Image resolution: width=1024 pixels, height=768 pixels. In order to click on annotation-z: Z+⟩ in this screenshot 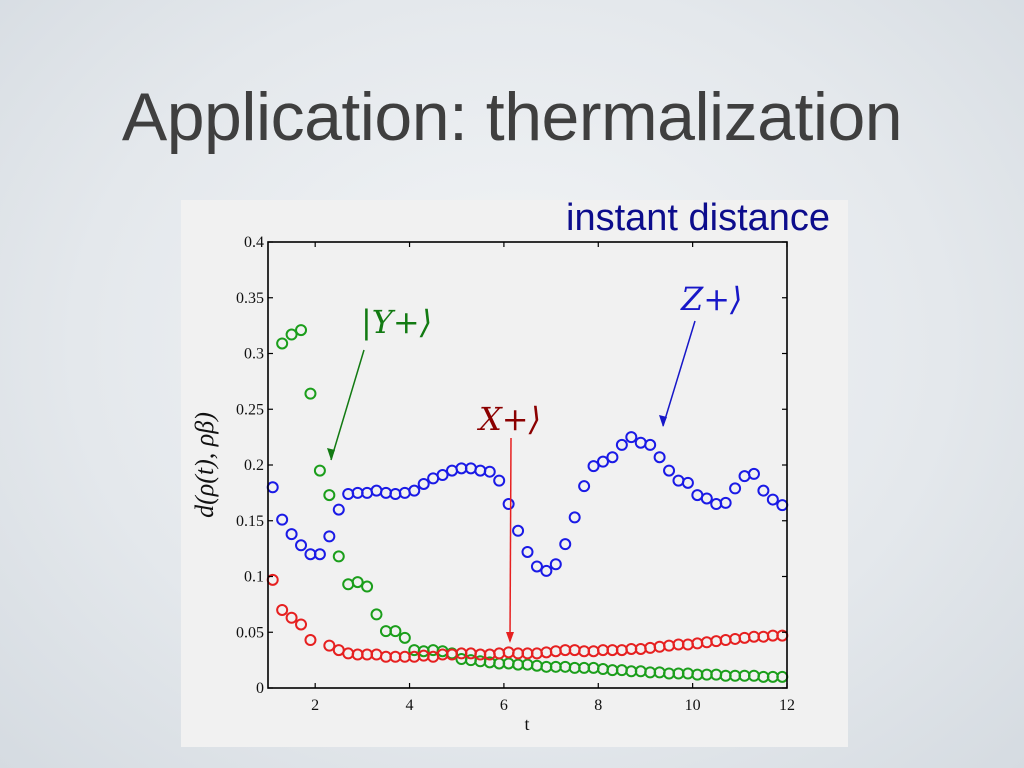, I will do `click(701, 353)`.